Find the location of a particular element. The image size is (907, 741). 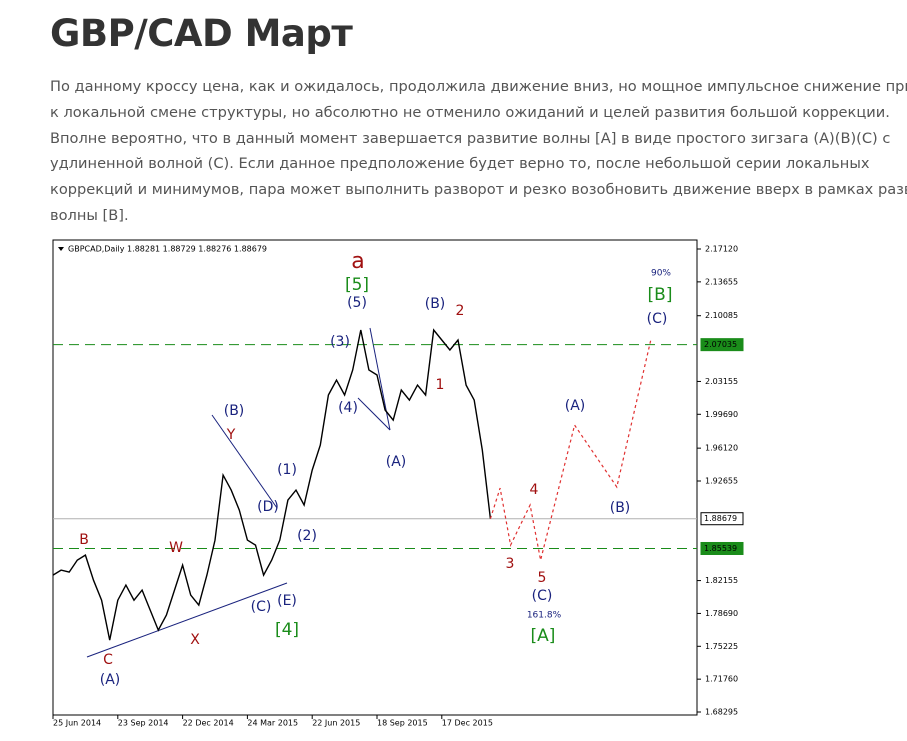

wave-label: (1) is located at coordinates (287, 470).